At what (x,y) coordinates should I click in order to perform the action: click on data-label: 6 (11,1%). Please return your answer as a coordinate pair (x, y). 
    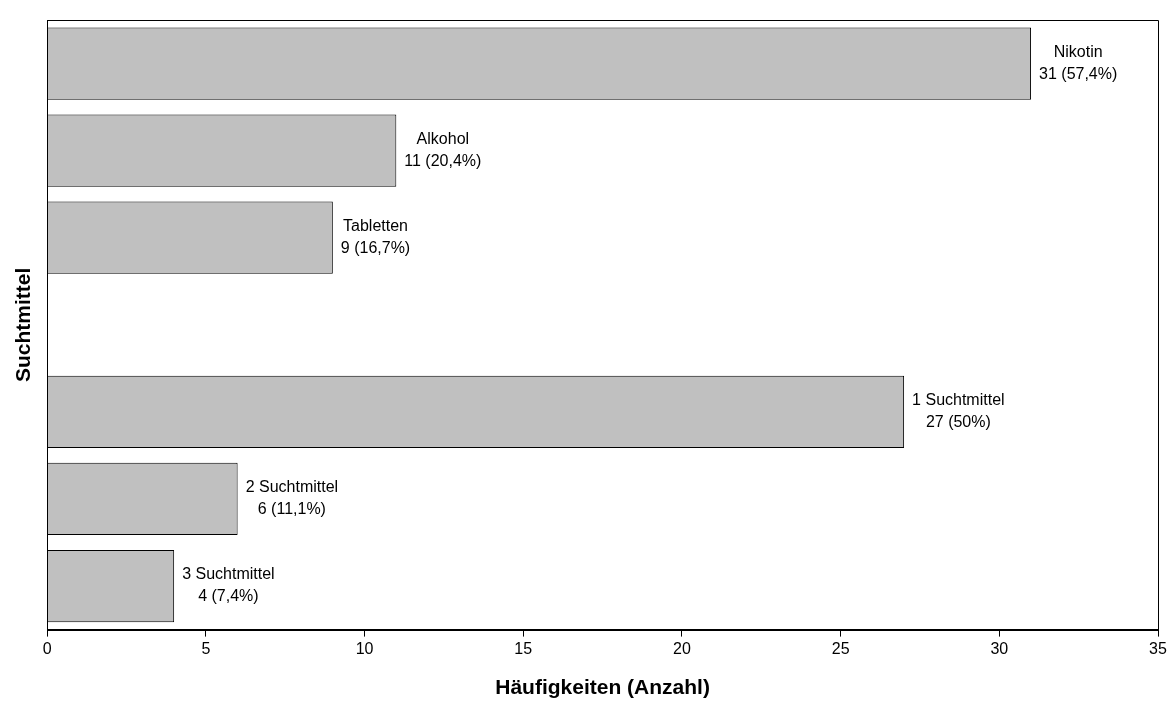
    Looking at the image, I should click on (291, 509).